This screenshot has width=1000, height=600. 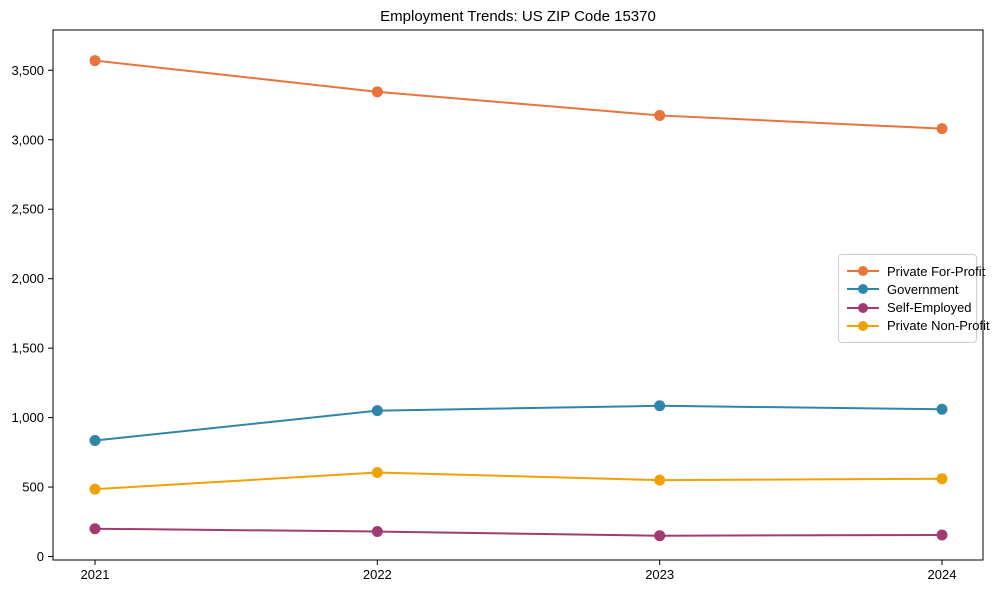 I want to click on legend-item-private-for-profit: Private For-Profit, so click(x=916, y=271).